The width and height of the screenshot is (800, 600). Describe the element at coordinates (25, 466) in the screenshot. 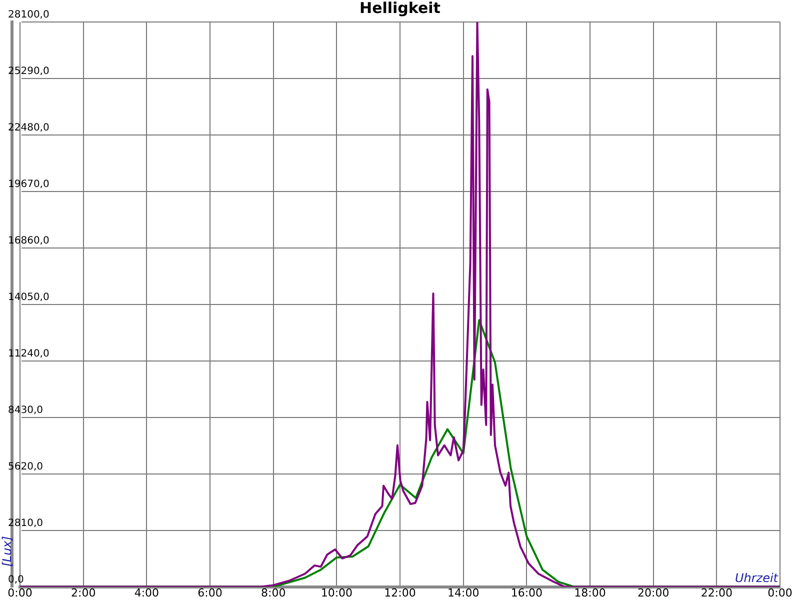

I see `y-tick-label: 5620,0` at that location.